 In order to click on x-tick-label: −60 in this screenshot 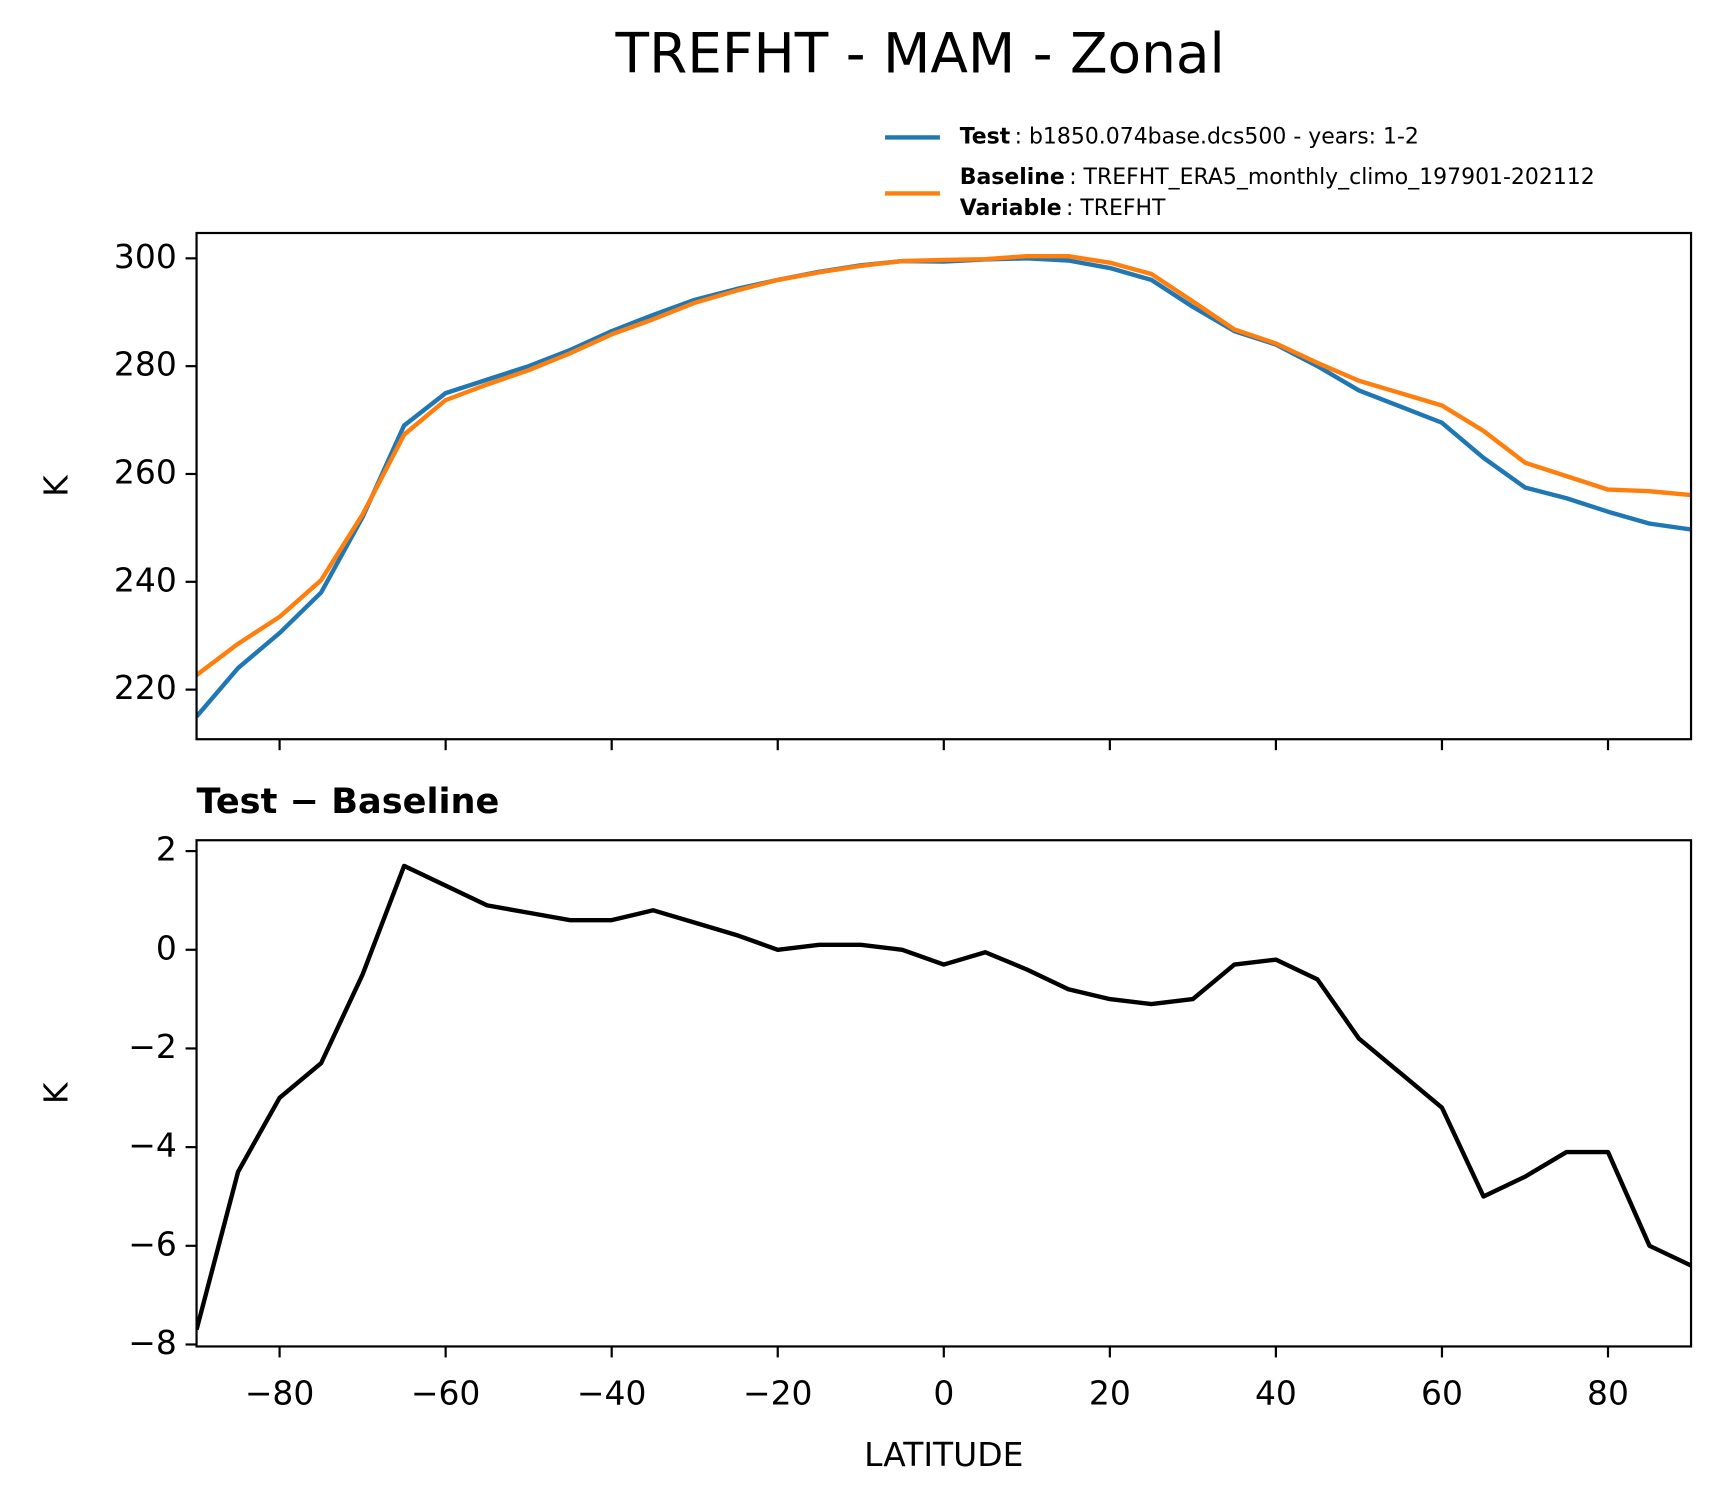, I will do `click(446, 1392)`.